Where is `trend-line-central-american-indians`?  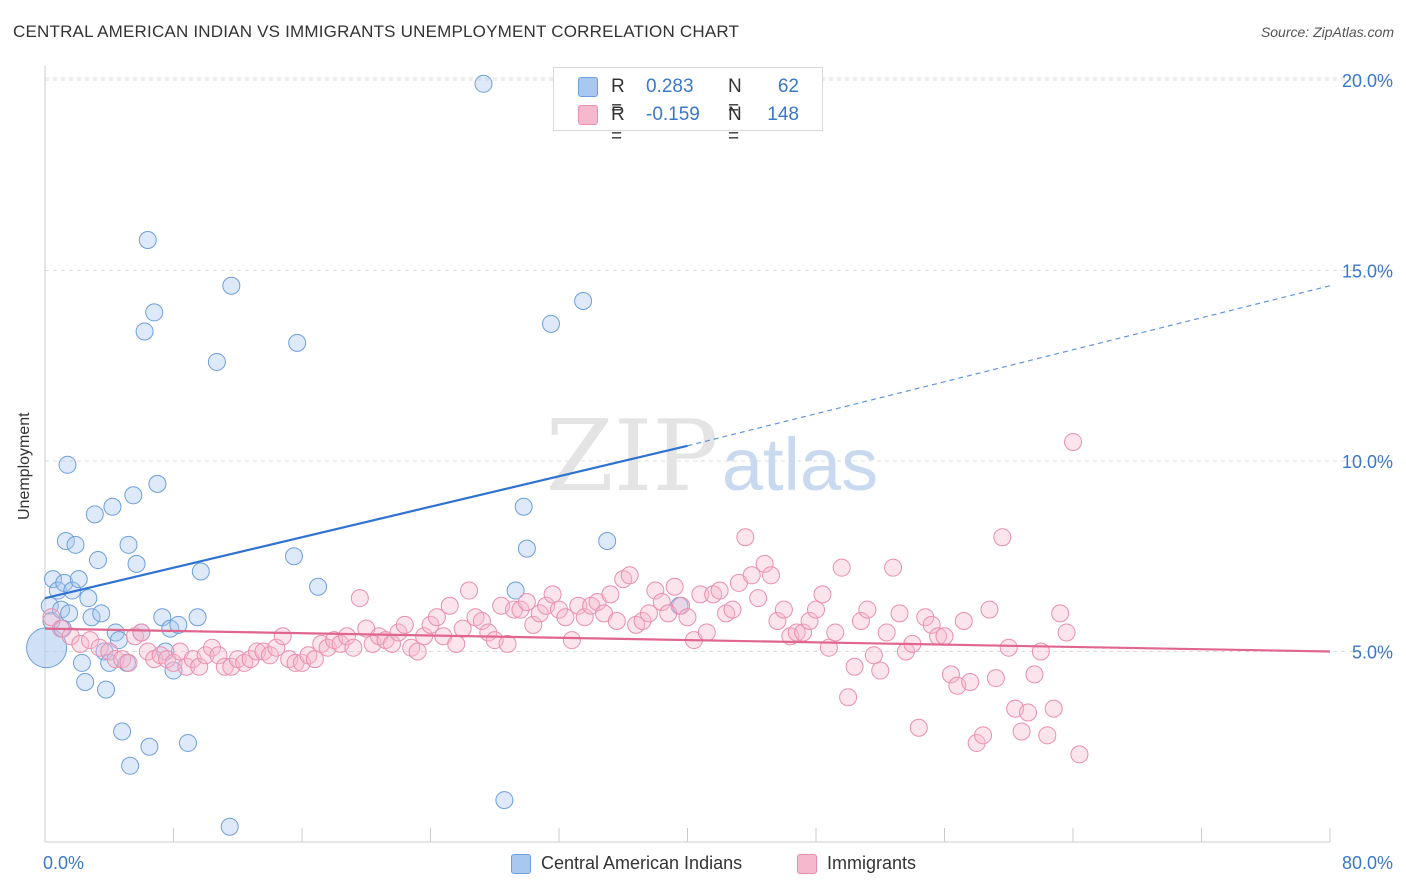
trend-line-central-american-indians is located at coordinates (366, 522).